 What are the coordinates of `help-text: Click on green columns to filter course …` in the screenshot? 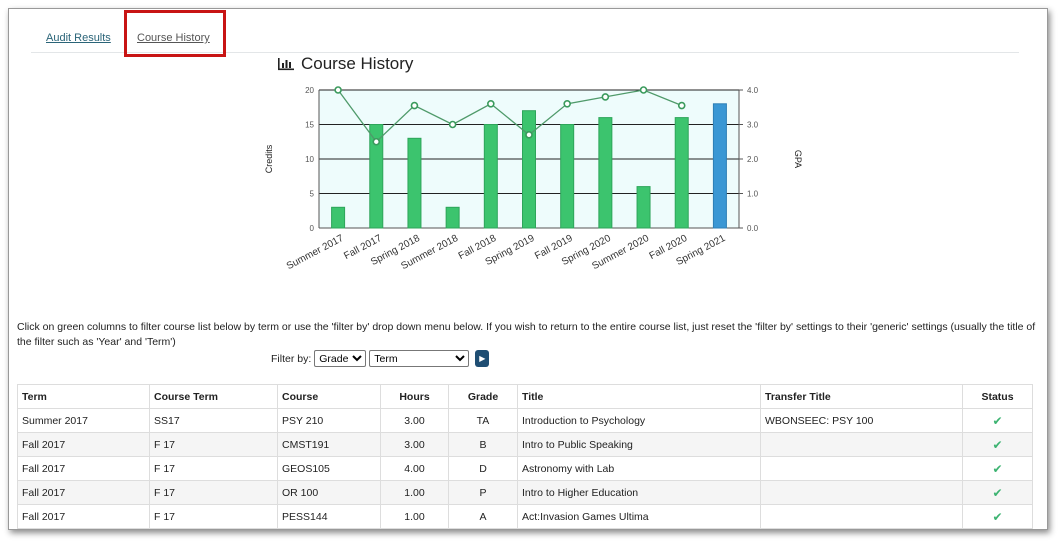 It's located at (526, 334).